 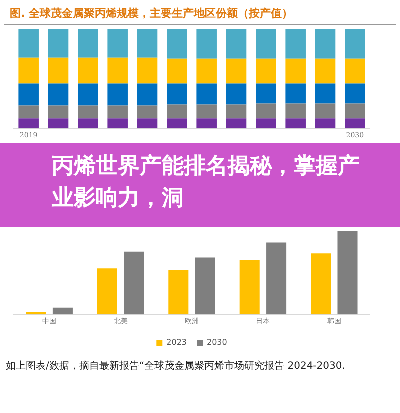 What do you see at coordinates (217, 343) in the screenshot?
I see `legend-label: 2030` at bounding box center [217, 343].